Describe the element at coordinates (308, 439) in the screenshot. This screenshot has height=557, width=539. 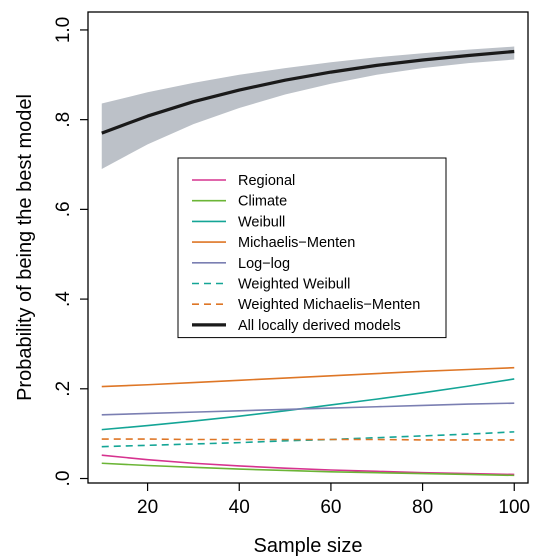
I see `series-line-weighted-michaelis-menten` at that location.